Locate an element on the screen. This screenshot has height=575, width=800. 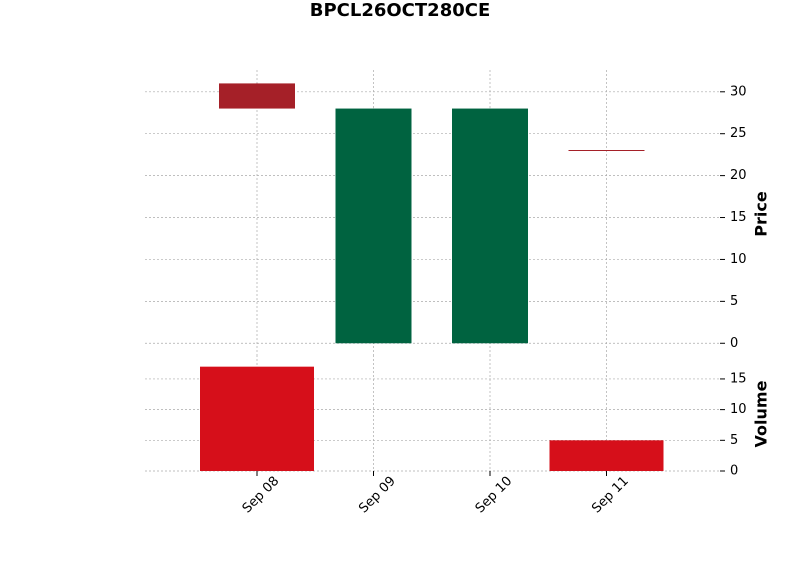
y-tick-label: 0 is located at coordinates (734, 343).